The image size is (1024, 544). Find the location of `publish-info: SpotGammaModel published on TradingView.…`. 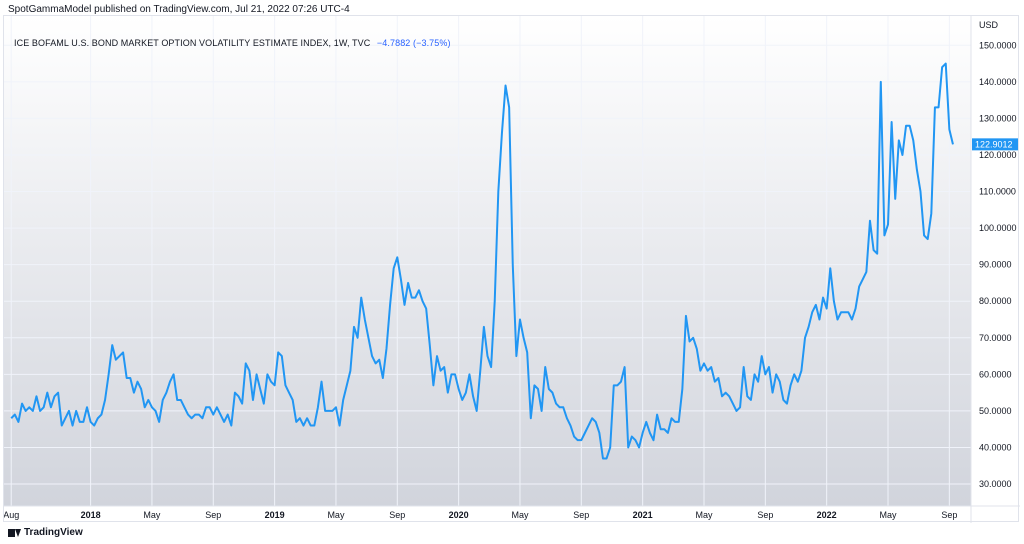

publish-info: SpotGammaModel published on TradingView.… is located at coordinates (179, 9).